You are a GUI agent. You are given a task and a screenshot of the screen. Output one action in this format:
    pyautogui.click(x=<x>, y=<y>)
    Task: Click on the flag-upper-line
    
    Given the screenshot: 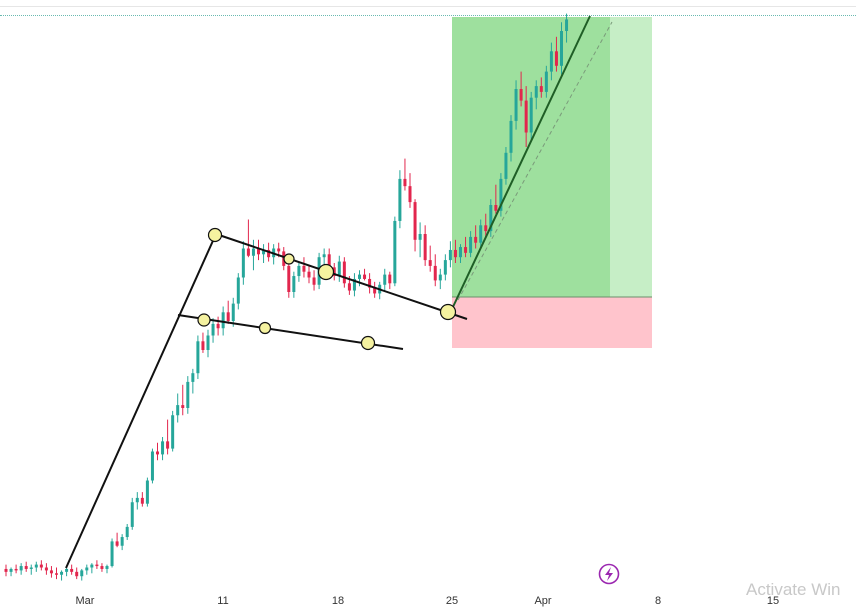 What is the action you would take?
    pyautogui.click(x=341, y=276)
    